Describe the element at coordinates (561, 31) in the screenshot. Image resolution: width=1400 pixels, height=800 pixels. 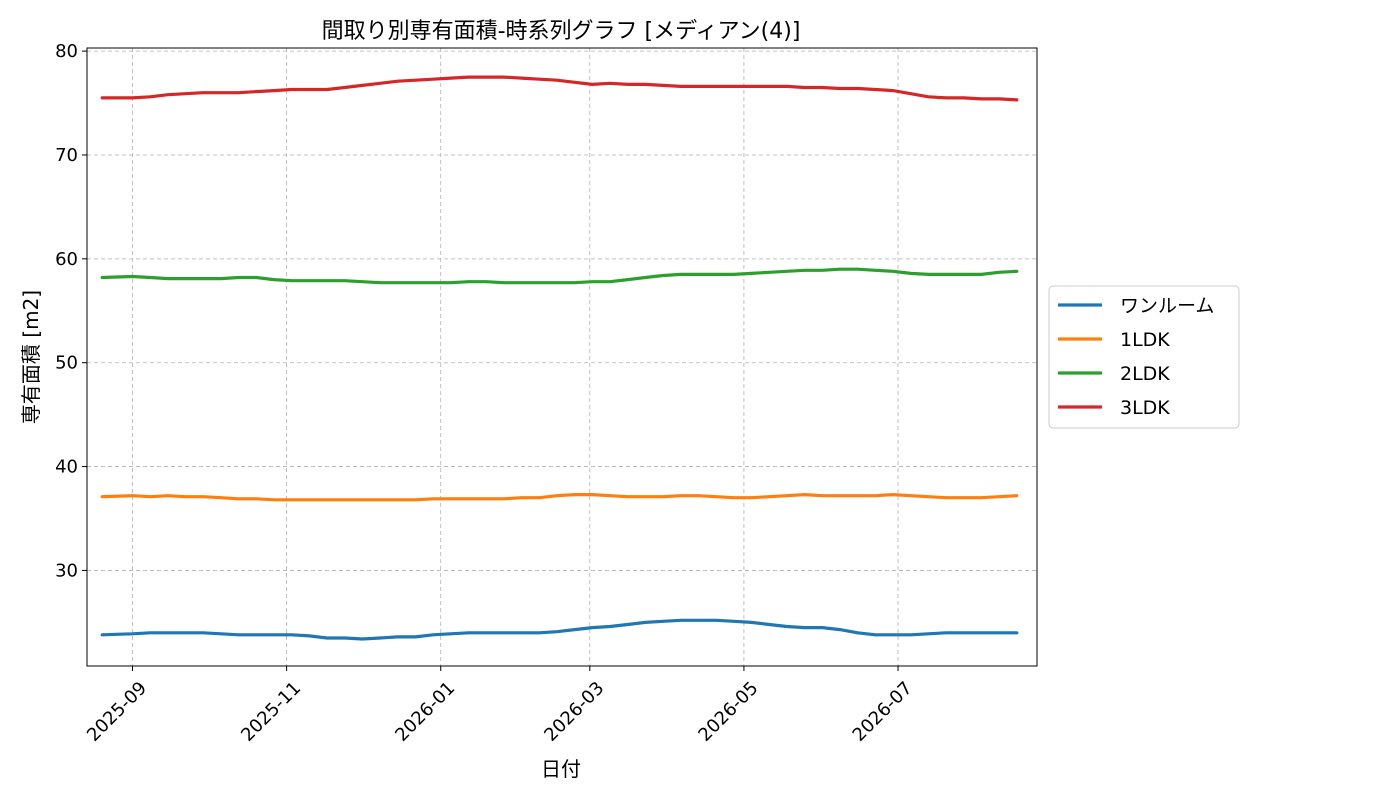
I see `chart-title: 間取り別専有面積-時系列グラフ [メディアン(4)]` at that location.